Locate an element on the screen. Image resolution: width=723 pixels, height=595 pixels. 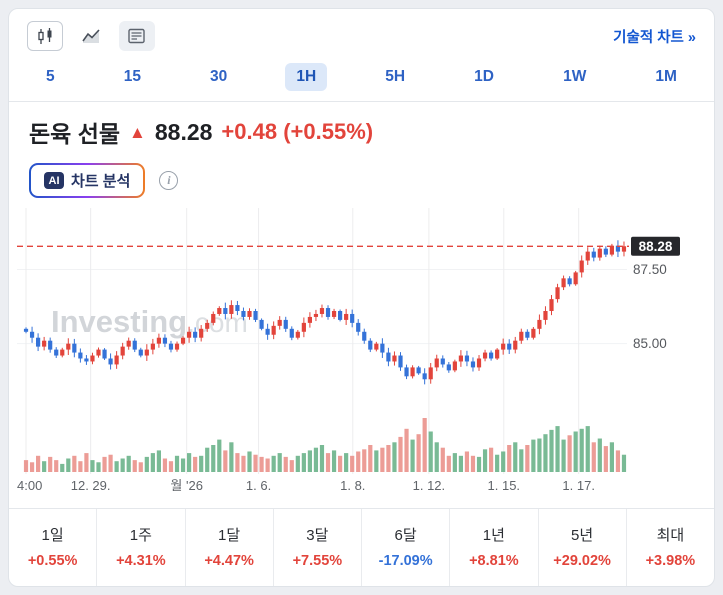
ai-chart-analysis-button: AI 차트 분석 is located at coordinates (87, 180).